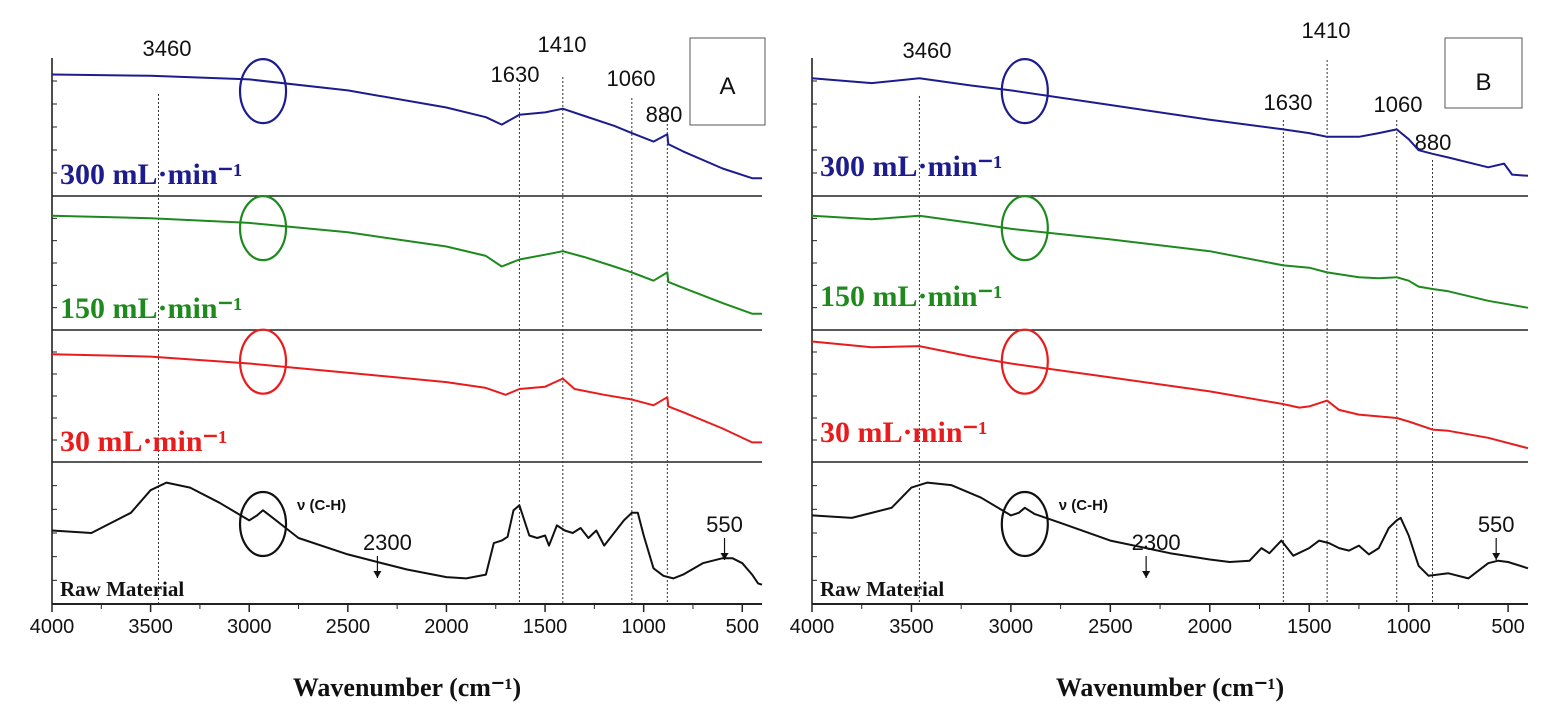 The image size is (1556, 717). I want to click on panel-tag-label: A, so click(727, 86).